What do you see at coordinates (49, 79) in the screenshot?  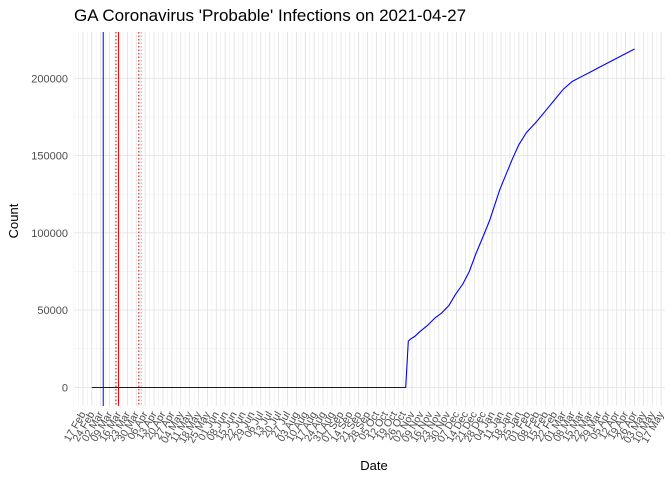 I see `y-tick-label: 200000` at bounding box center [49, 79].